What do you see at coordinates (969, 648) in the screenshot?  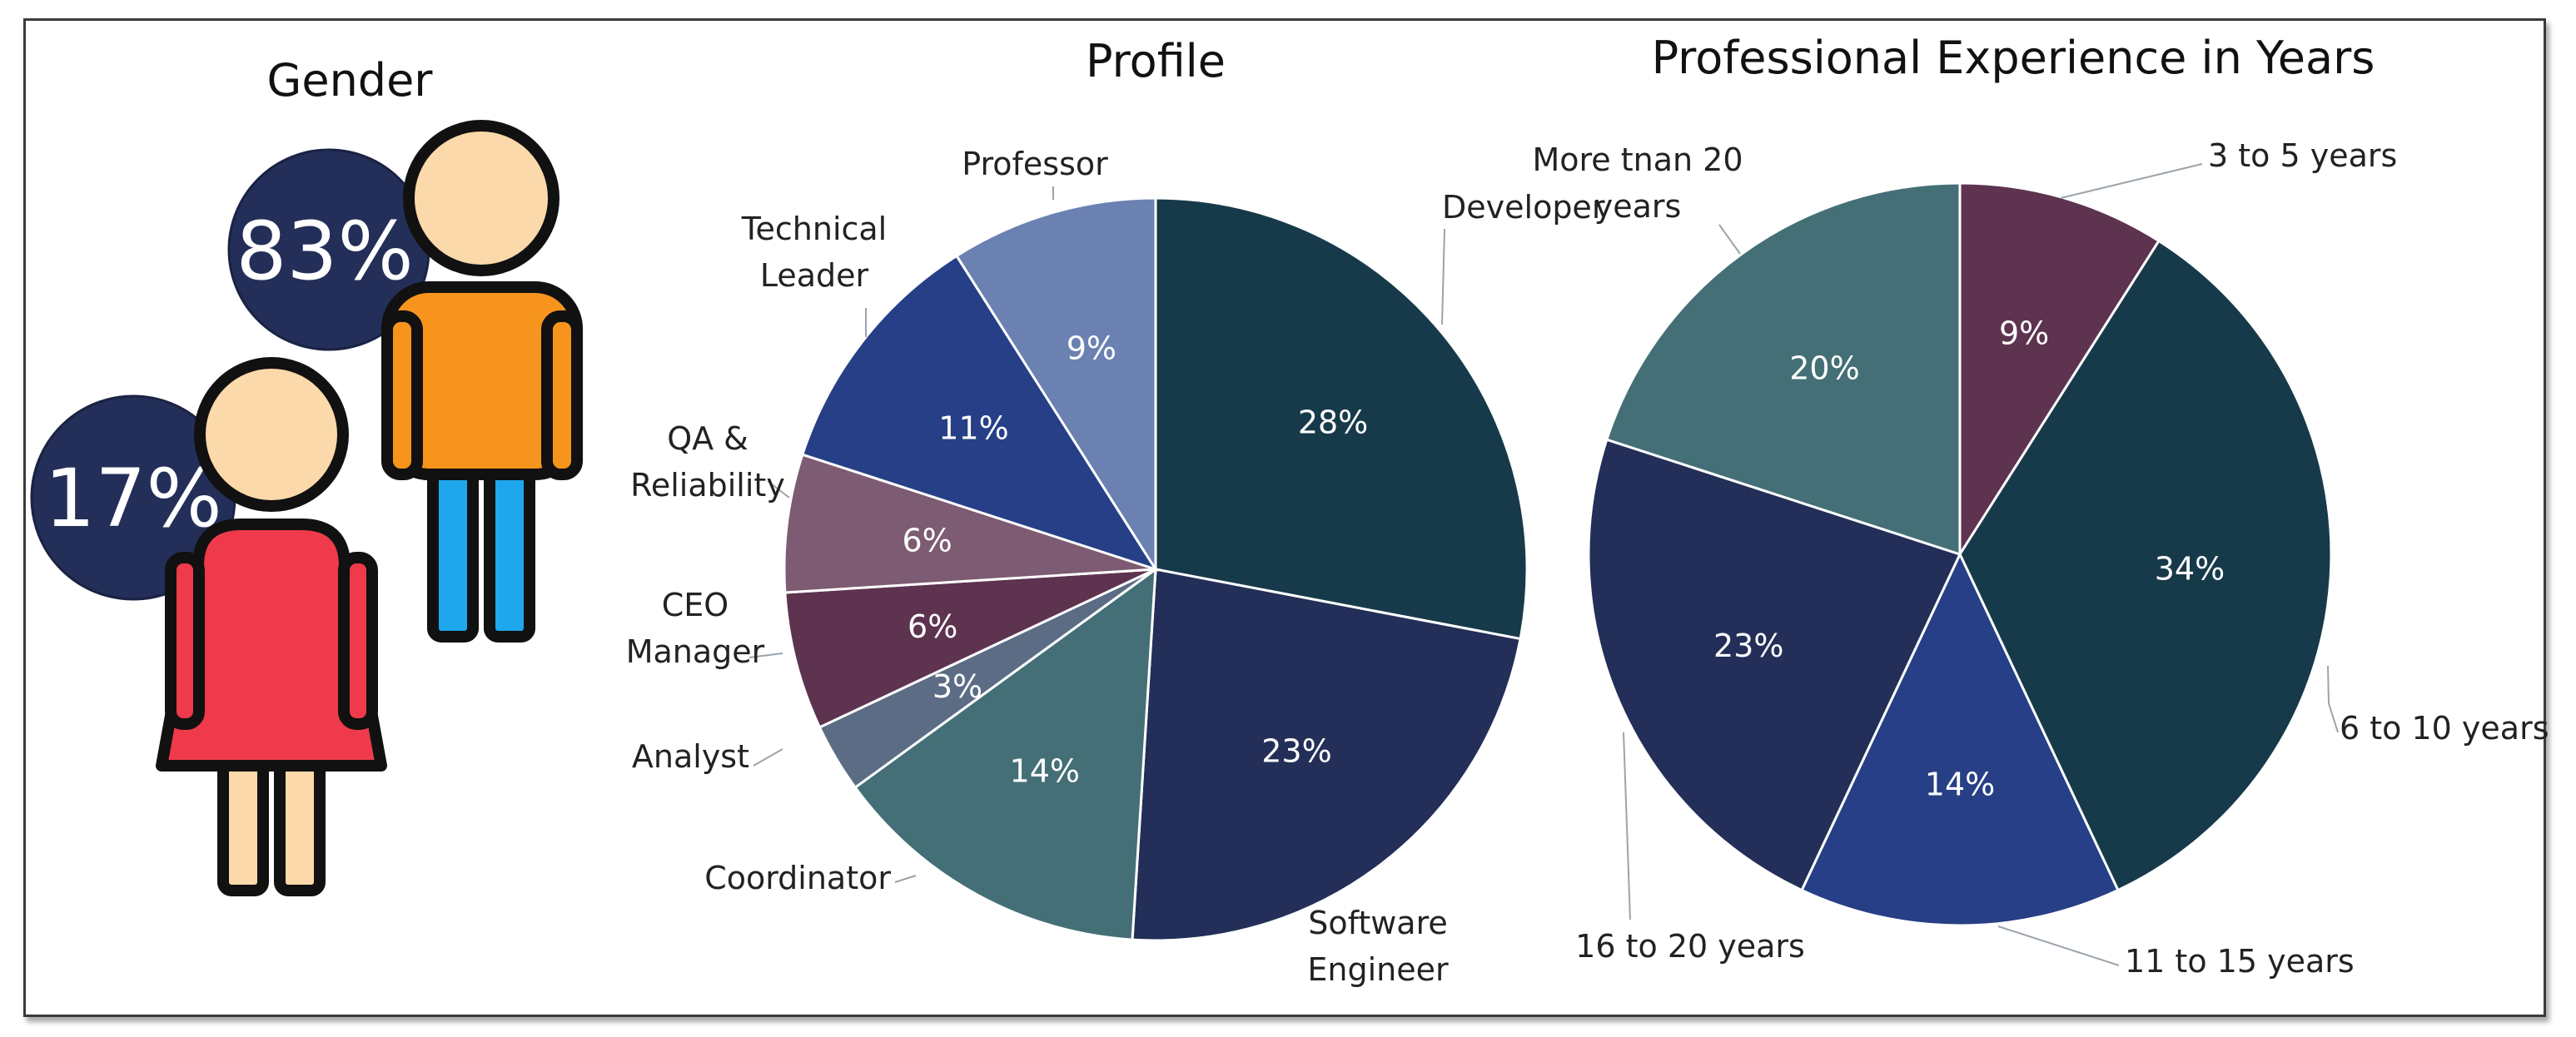 I see `pie-slice-ceo-manager` at bounding box center [969, 648].